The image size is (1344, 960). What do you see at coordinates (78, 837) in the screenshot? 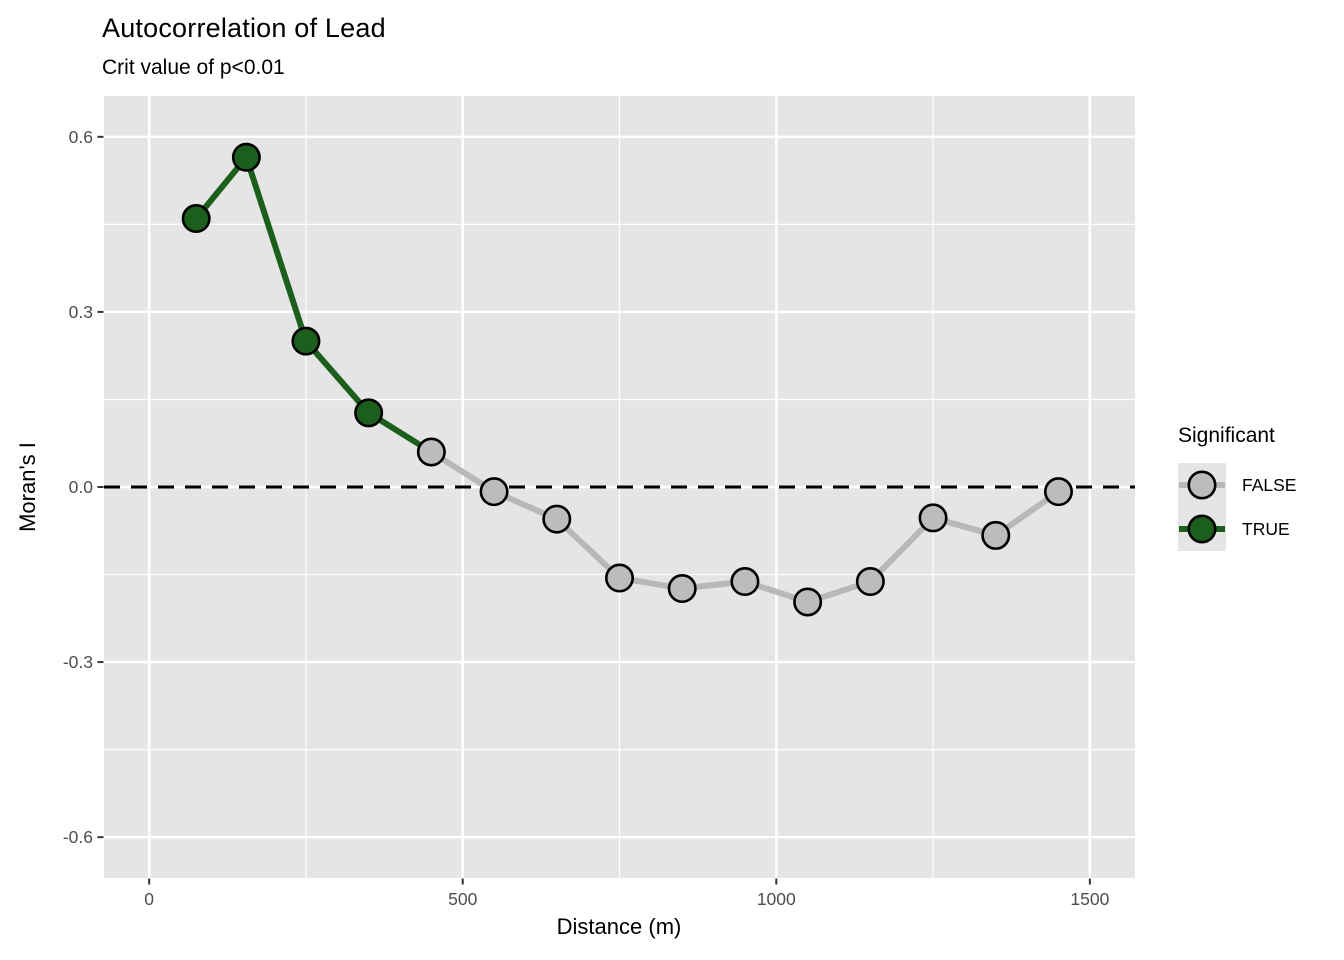
I see `y-tick-label: -0.6` at bounding box center [78, 837].